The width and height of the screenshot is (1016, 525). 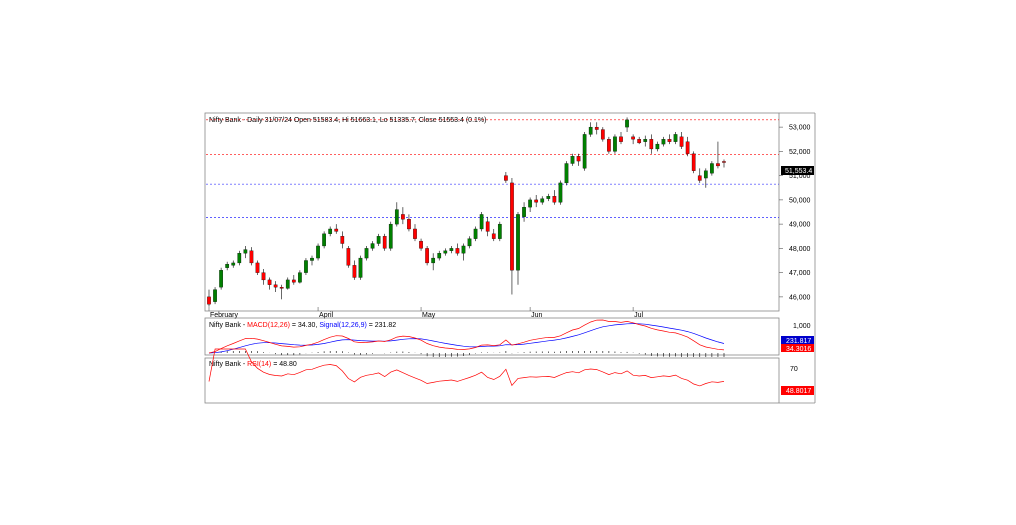 What do you see at coordinates (259, 364) in the screenshot?
I see `rsi-legend-name: RSI(14)` at bounding box center [259, 364].